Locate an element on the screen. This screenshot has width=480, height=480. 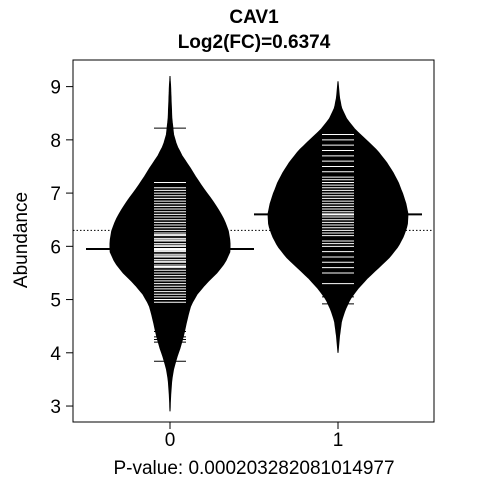
y-tick-label: 8 is located at coordinates (55, 141).